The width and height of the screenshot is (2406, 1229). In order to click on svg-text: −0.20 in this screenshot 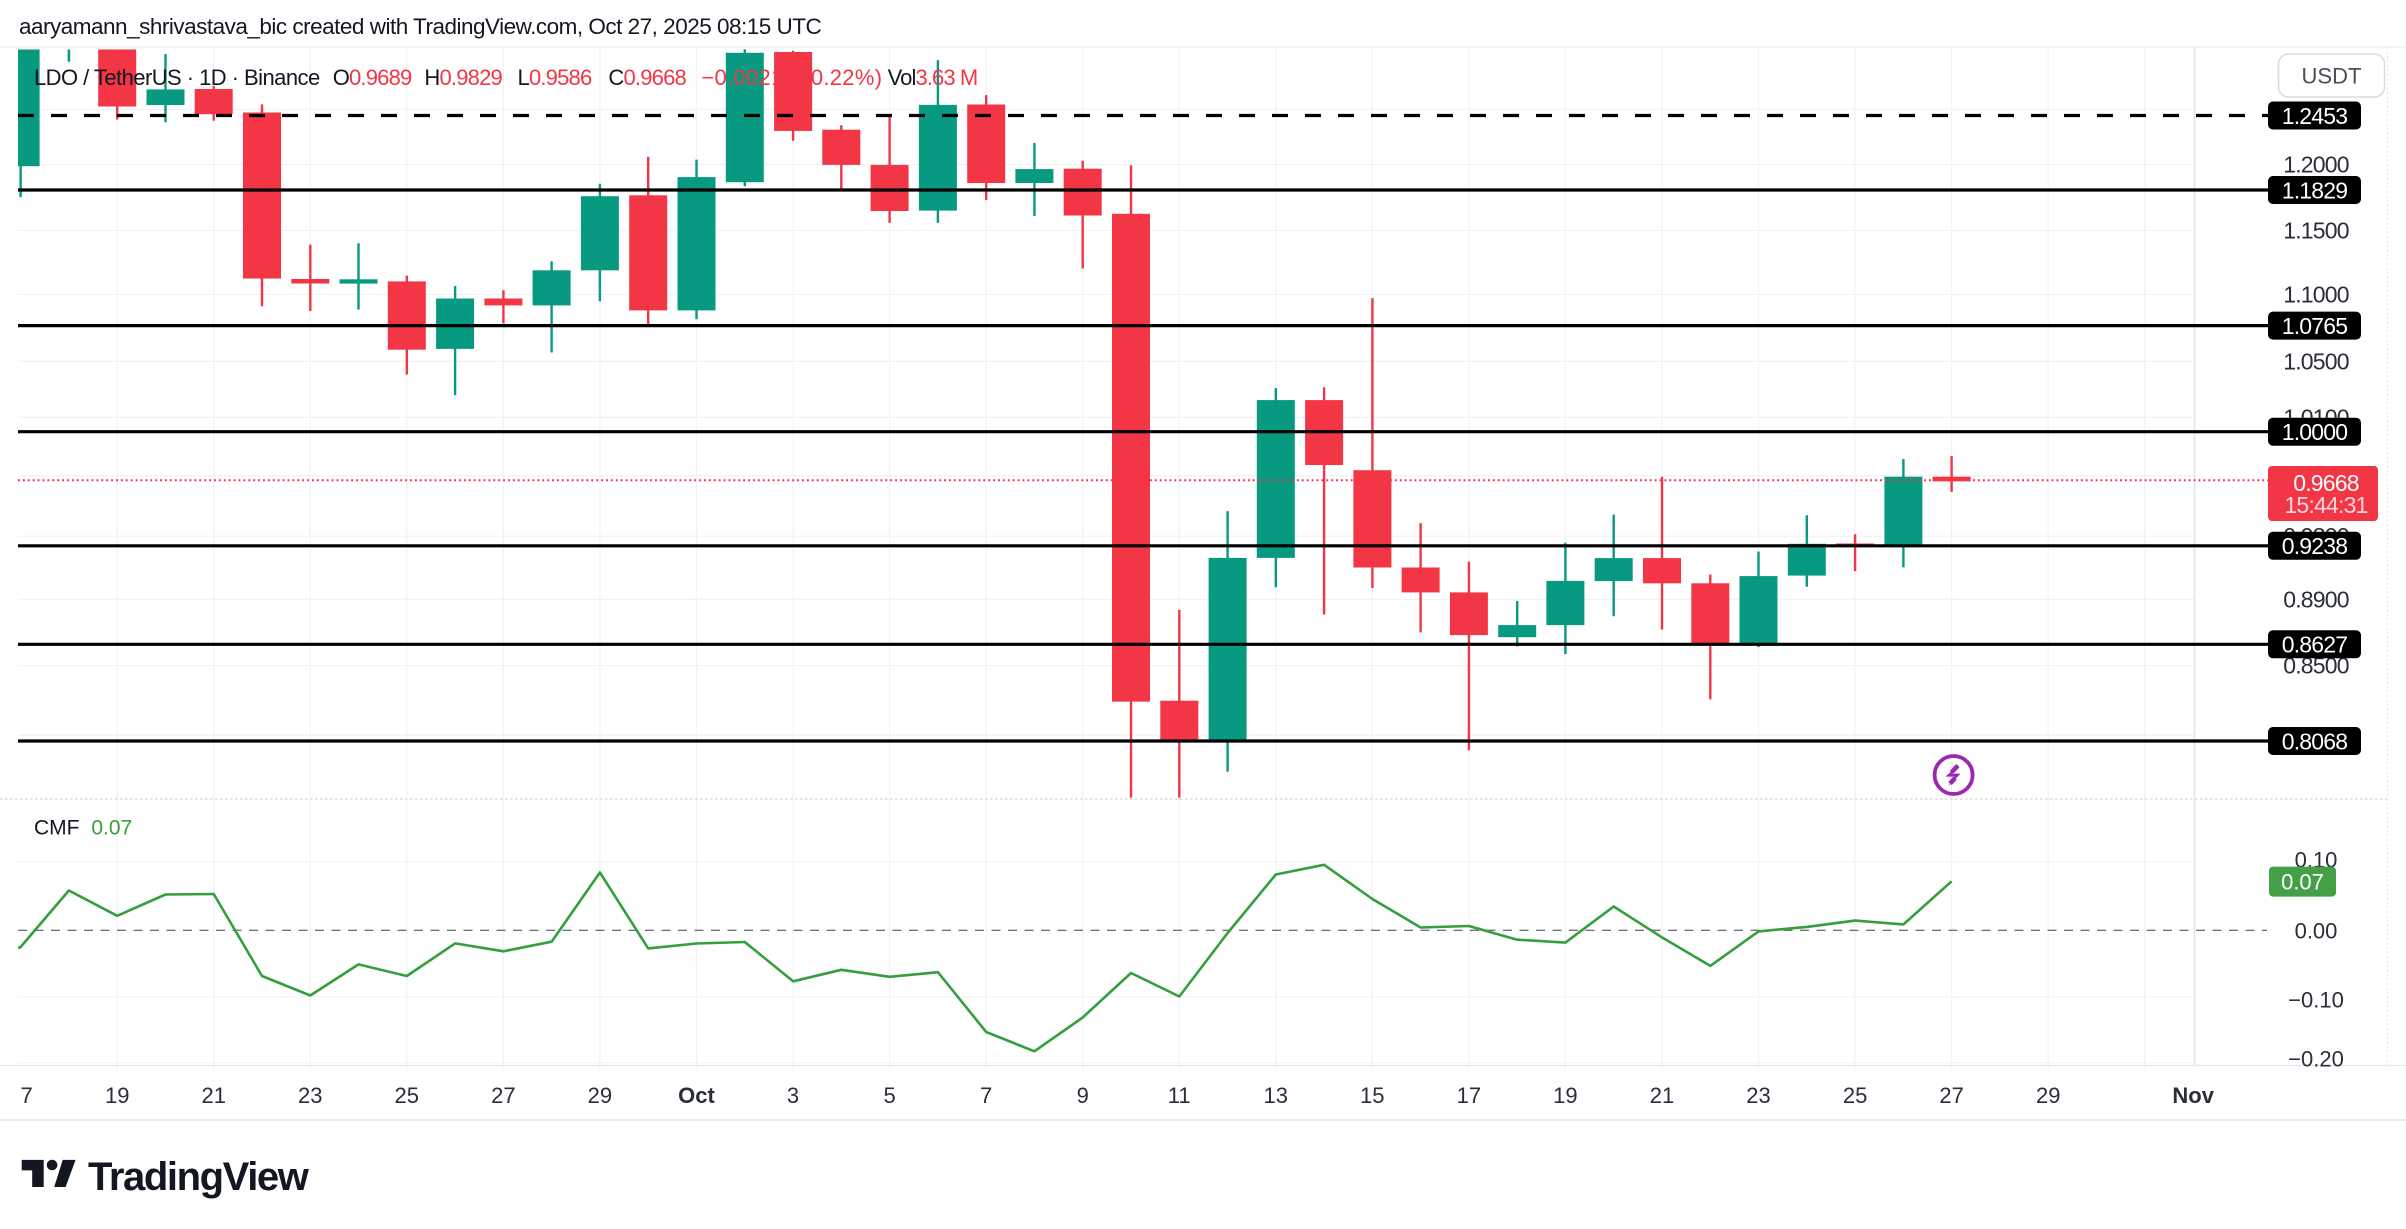, I will do `click(2316, 1059)`.